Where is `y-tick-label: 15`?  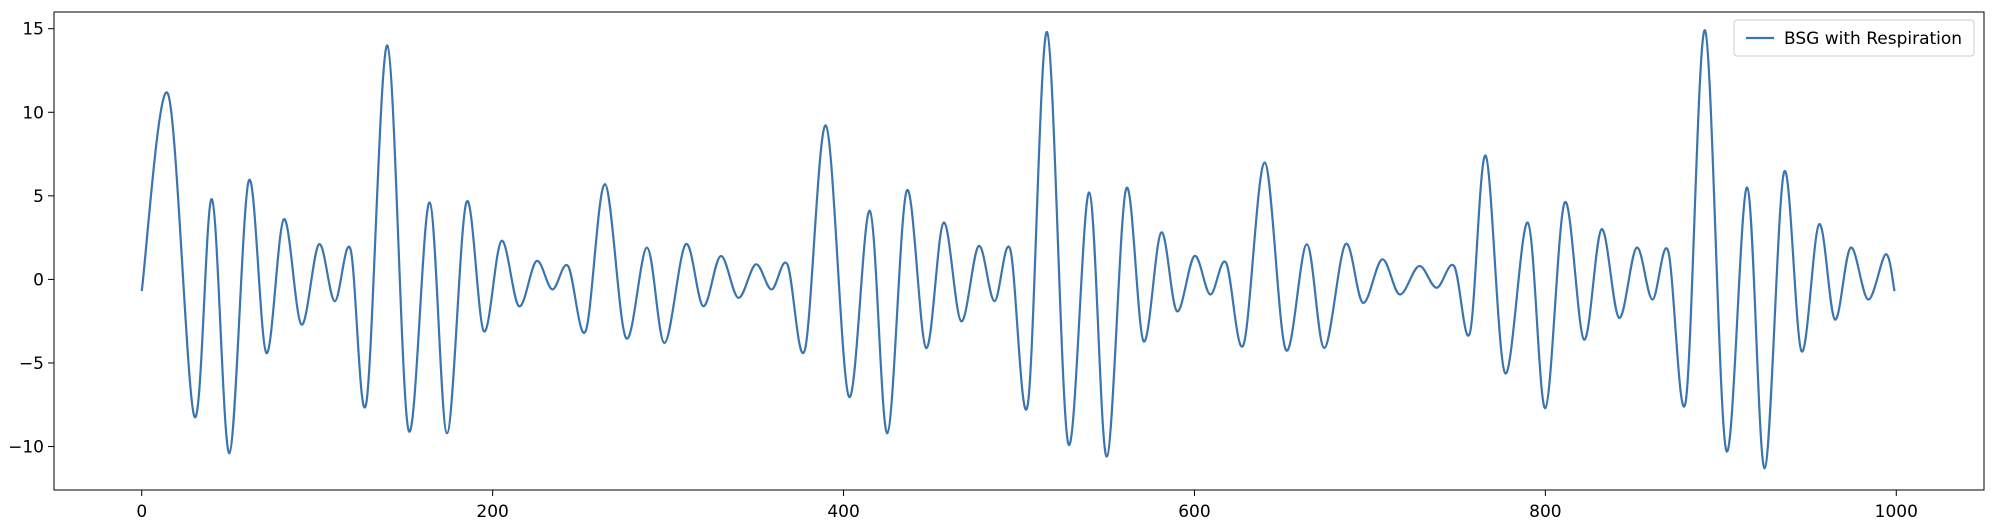
y-tick-label: 15 is located at coordinates (33, 30).